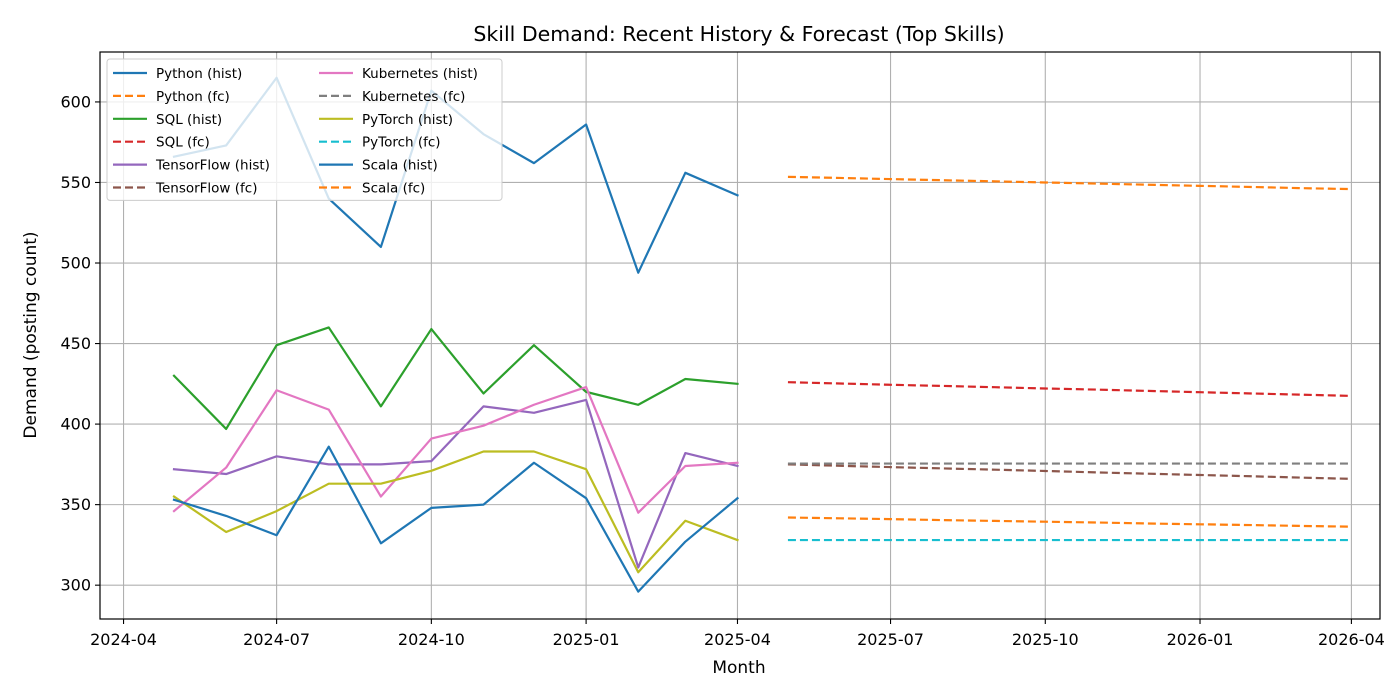  Describe the element at coordinates (1069, 389) in the screenshot. I see `series-line-sql-fc` at that location.